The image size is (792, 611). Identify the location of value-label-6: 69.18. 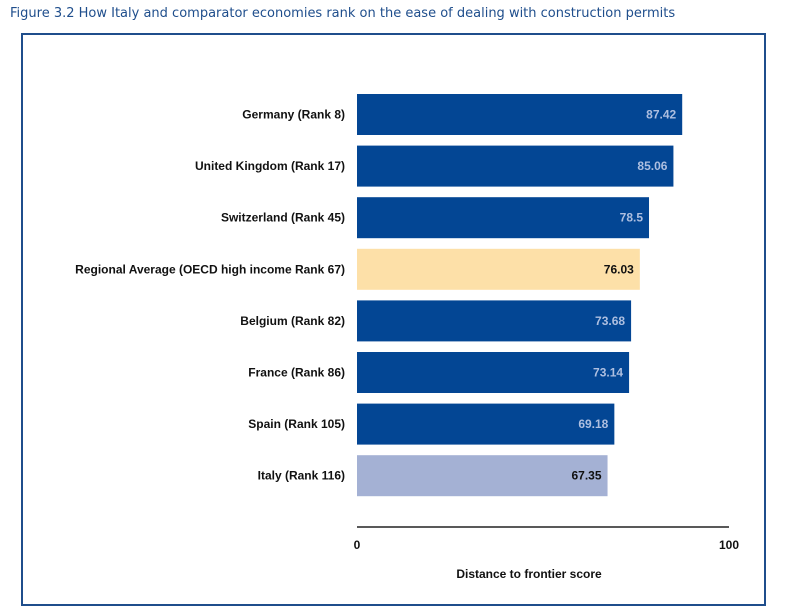
(593, 424).